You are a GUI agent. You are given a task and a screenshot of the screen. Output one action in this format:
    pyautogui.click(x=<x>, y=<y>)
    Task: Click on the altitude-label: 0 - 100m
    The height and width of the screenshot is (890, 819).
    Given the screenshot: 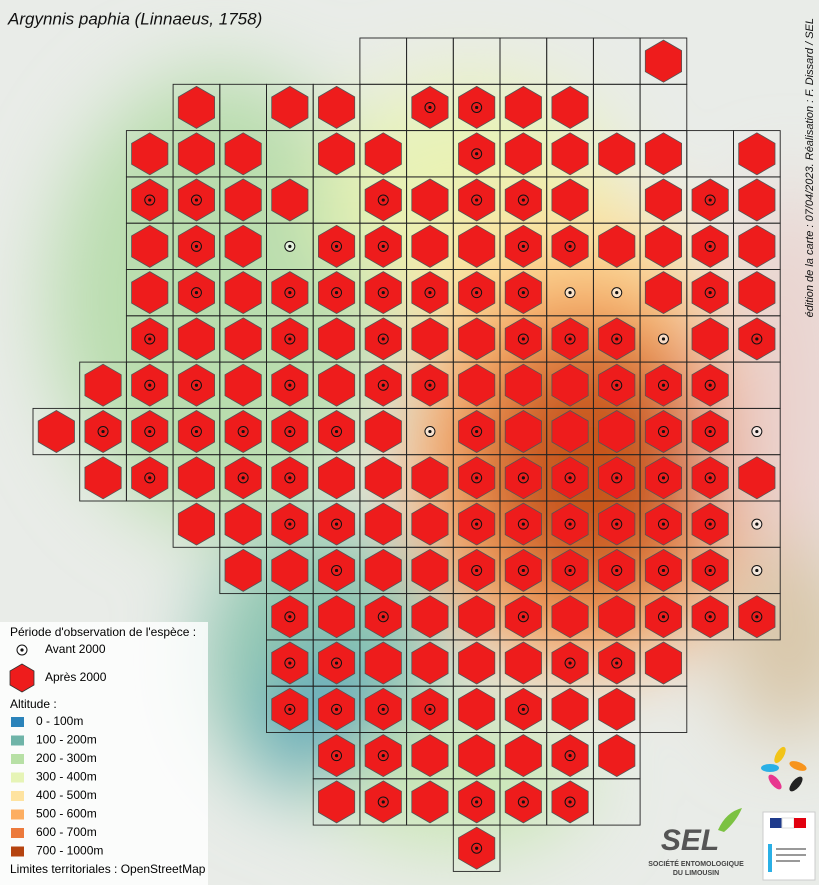 What is the action you would take?
    pyautogui.click(x=59, y=721)
    